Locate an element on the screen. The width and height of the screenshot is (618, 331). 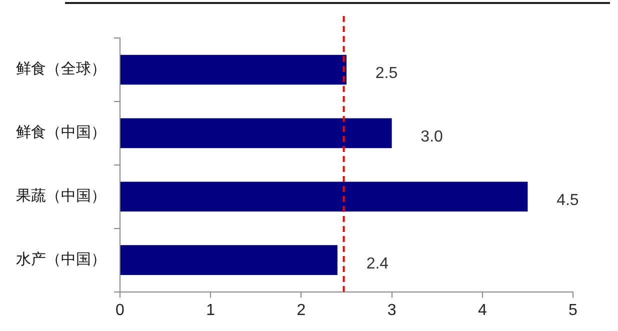
x-tick-label: 5 is located at coordinates (573, 310).